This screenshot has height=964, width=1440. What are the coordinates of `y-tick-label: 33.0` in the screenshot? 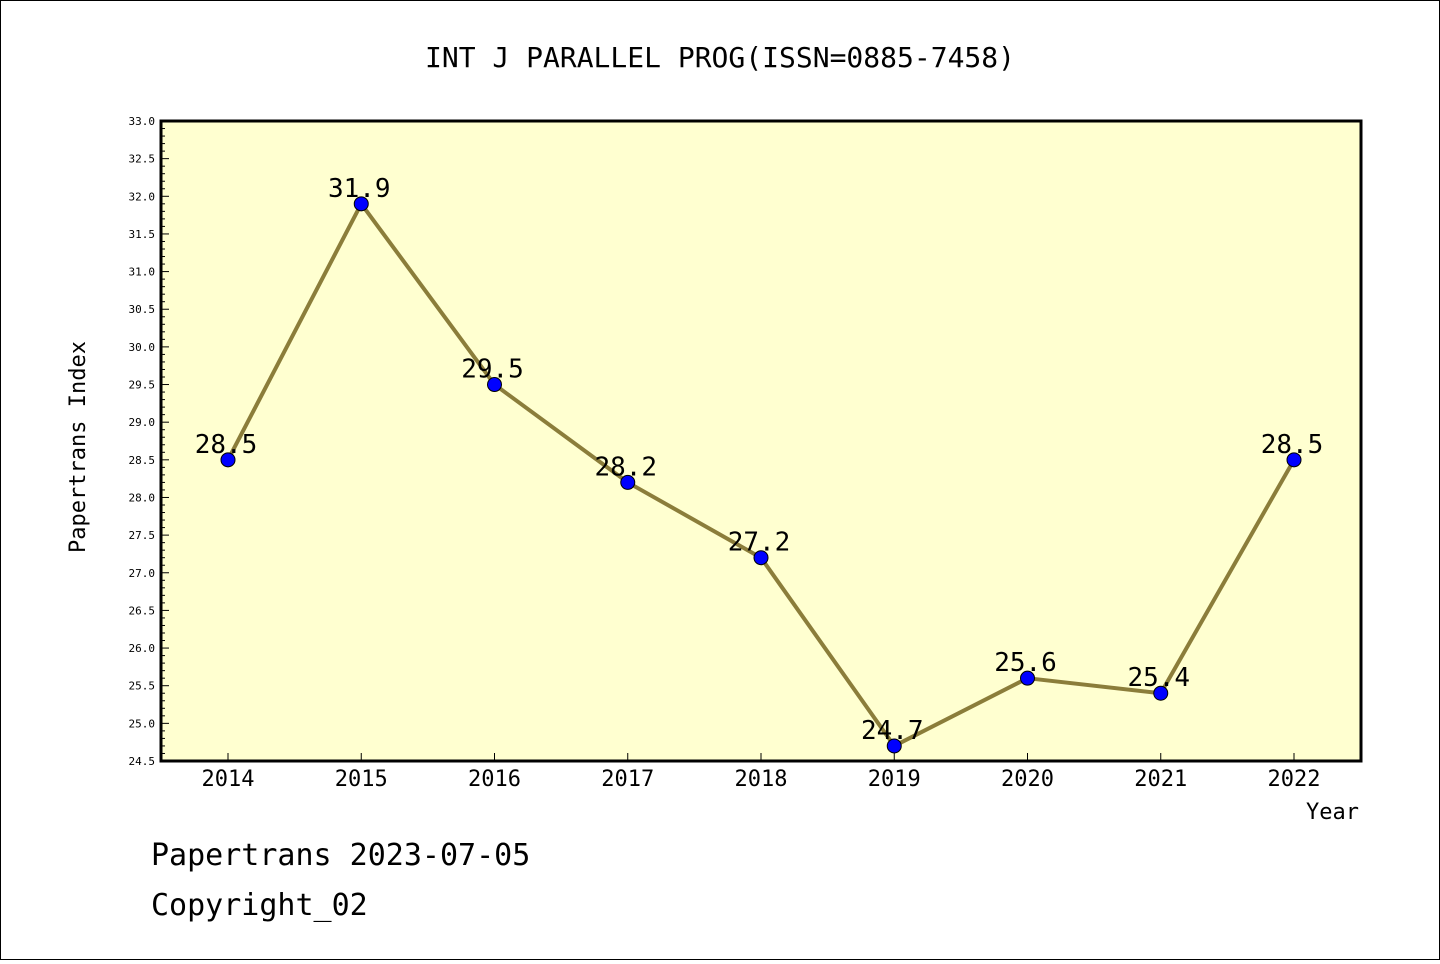 It's located at (142, 121).